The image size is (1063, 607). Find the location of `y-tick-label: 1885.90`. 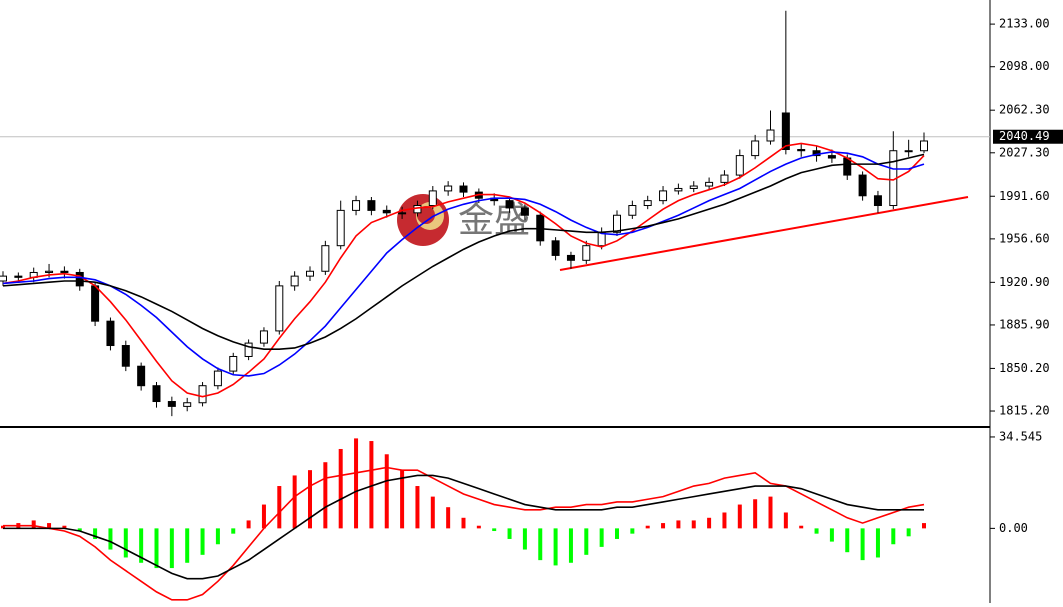

y-tick-label: 1885.90 is located at coordinates (1024, 324).